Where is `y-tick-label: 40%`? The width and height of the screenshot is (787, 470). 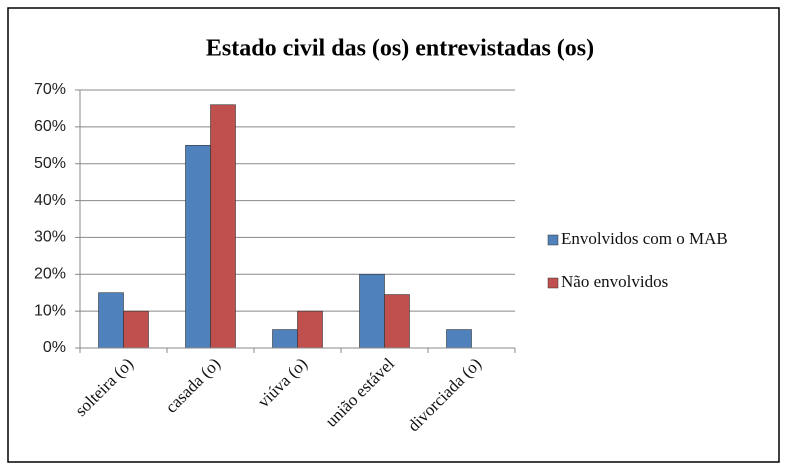 y-tick-label: 40% is located at coordinates (50, 200).